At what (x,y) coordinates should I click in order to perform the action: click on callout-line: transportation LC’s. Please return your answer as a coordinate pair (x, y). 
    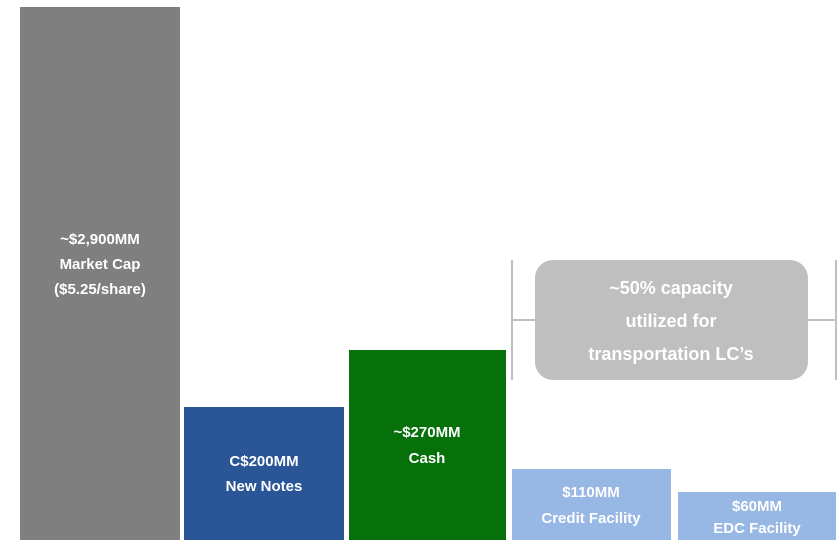
    Looking at the image, I should click on (670, 354).